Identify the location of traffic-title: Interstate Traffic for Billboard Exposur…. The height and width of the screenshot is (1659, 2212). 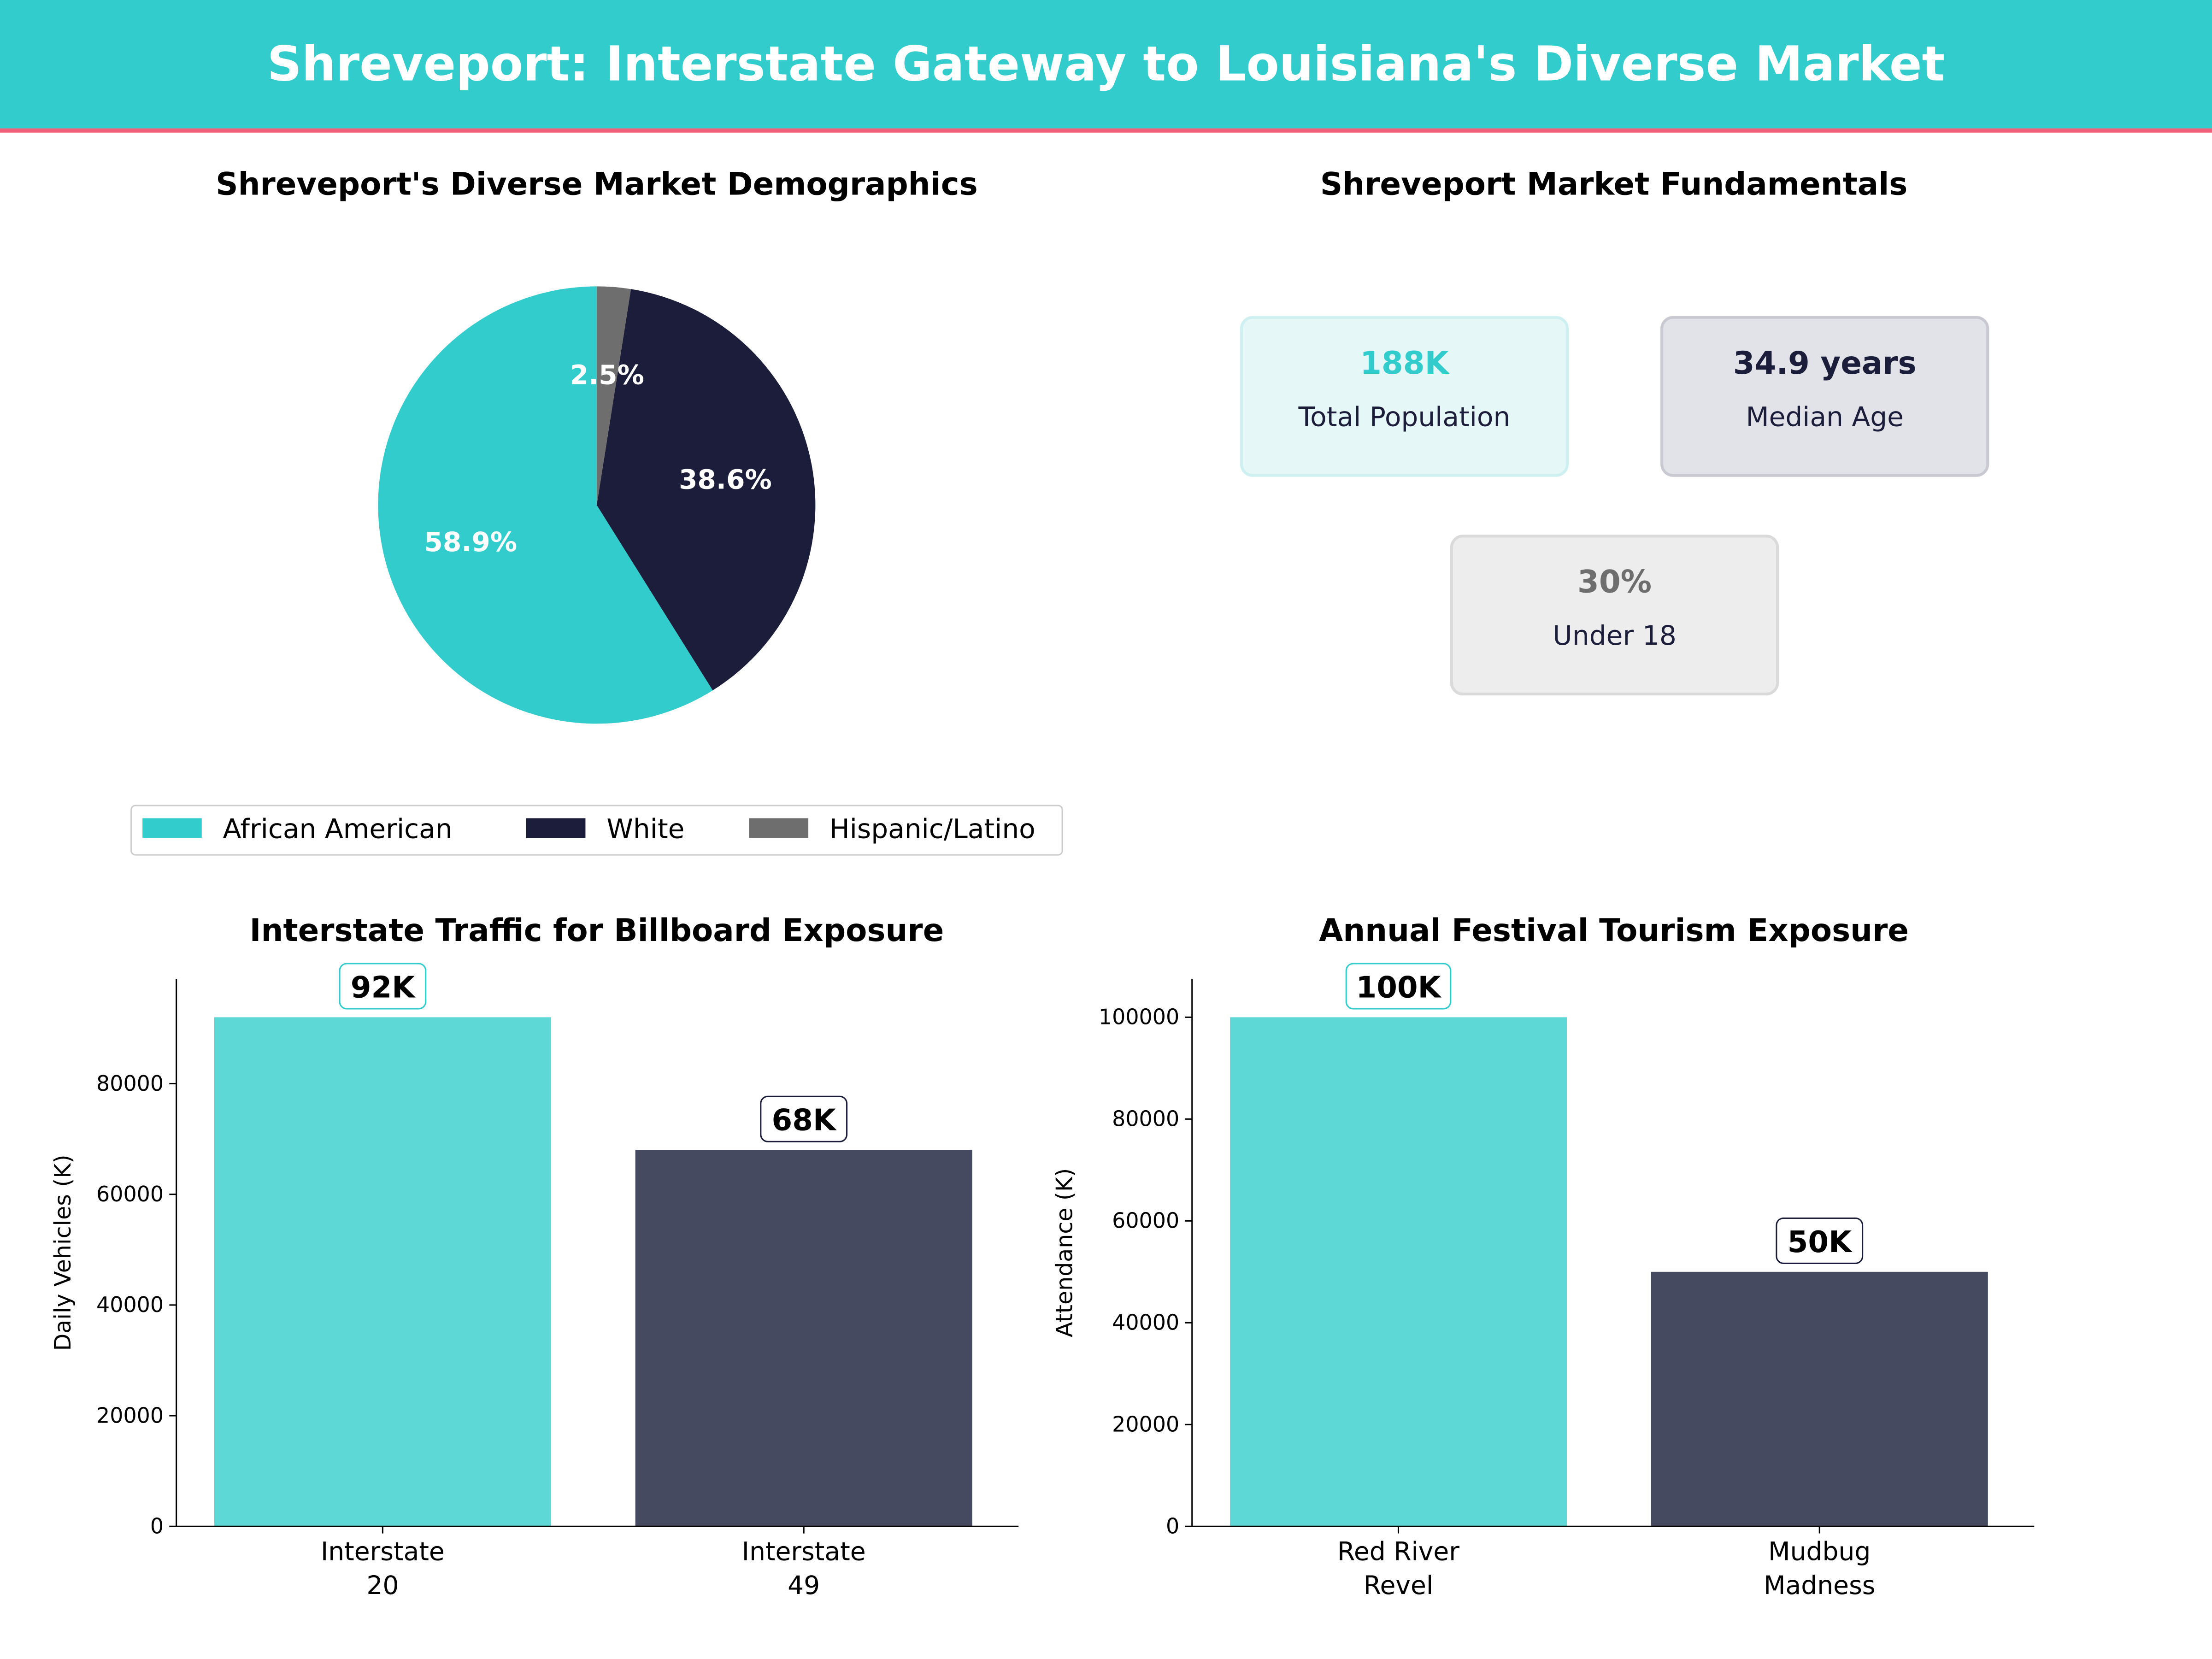
(596, 930).